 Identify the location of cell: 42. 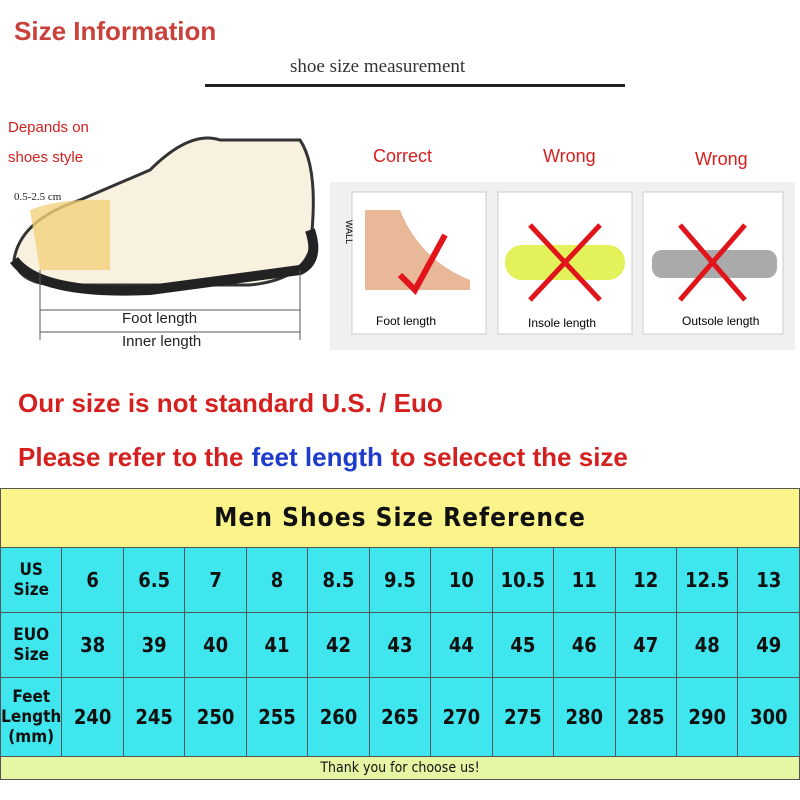
(338, 645).